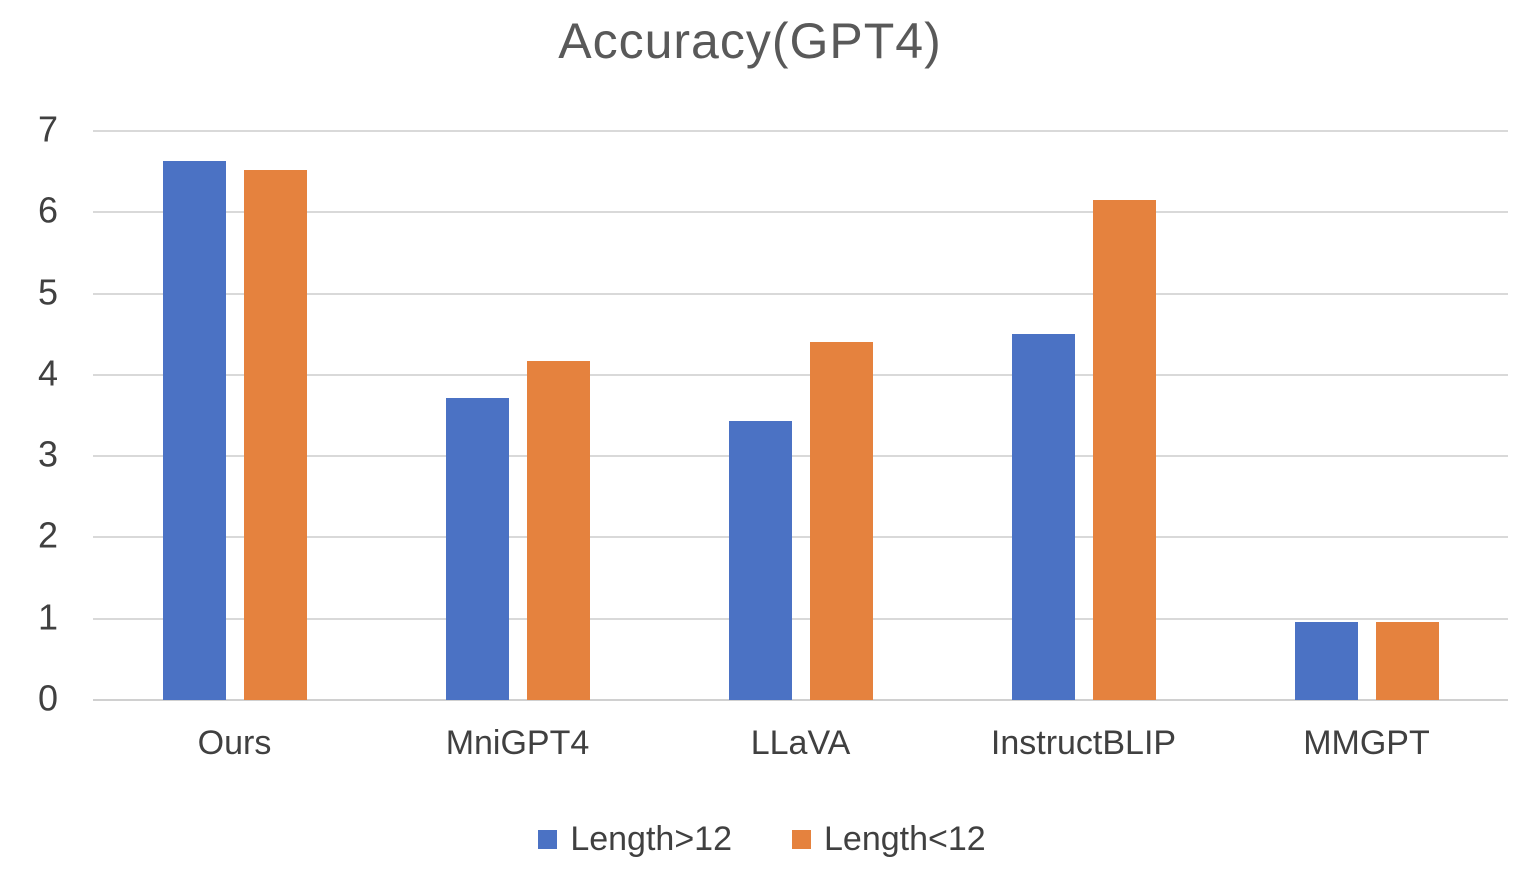  I want to click on y-tick-label-0: 0, so click(47, 698).